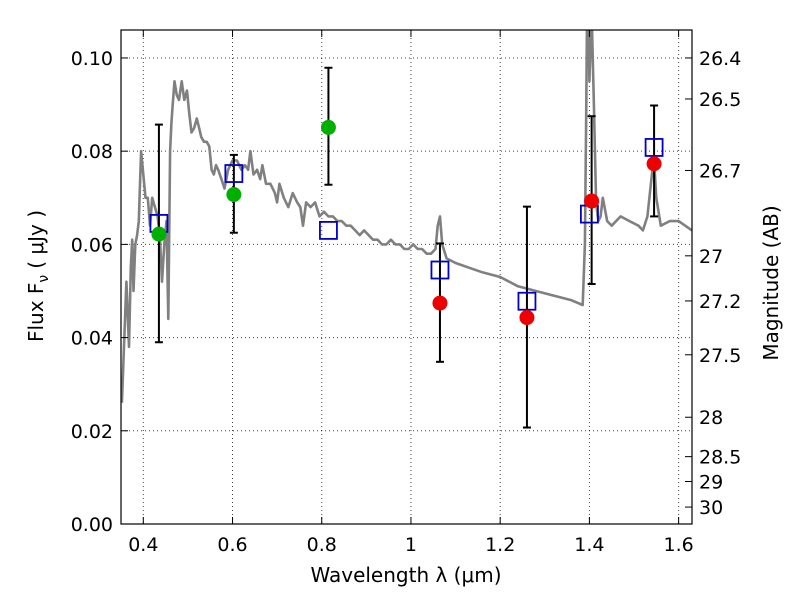 This screenshot has height=600, width=800. I want to click on y-axis-label-subscript: ν, so click(44, 279).